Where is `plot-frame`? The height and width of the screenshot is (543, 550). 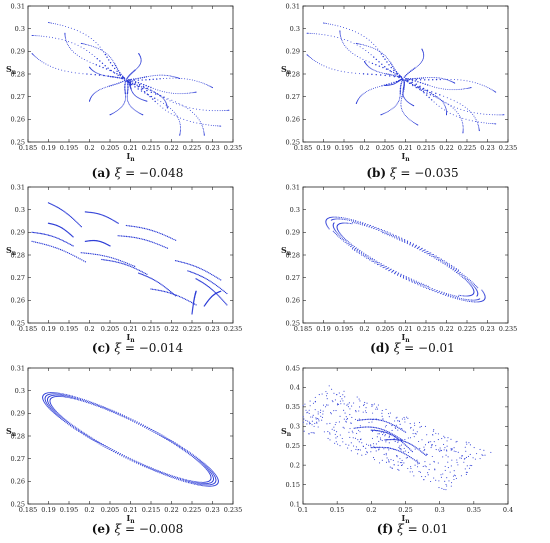
plot-frame is located at coordinates (405, 436).